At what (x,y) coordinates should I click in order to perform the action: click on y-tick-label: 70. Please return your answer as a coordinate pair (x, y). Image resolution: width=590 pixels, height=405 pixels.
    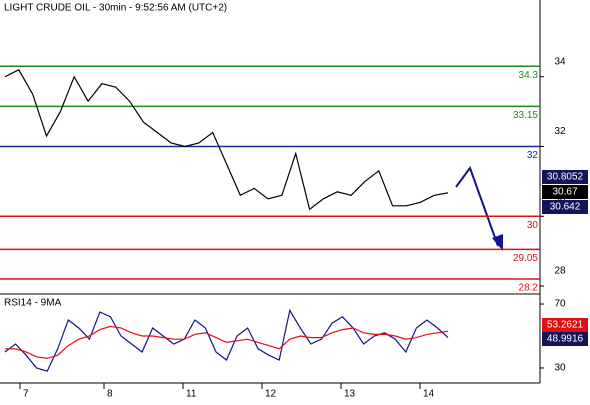
    Looking at the image, I should click on (560, 304).